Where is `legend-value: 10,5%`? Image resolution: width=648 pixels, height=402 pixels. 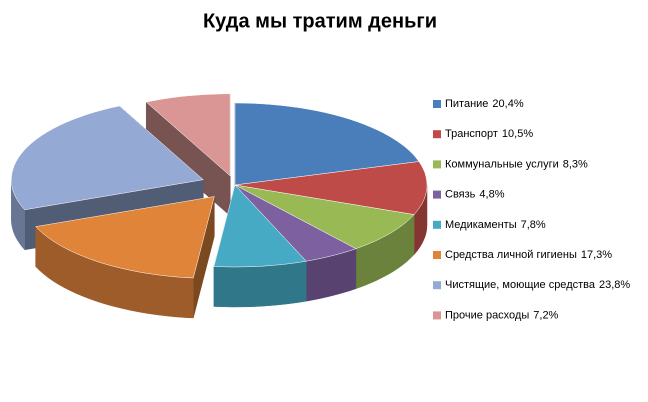 legend-value: 10,5% is located at coordinates (517, 134).